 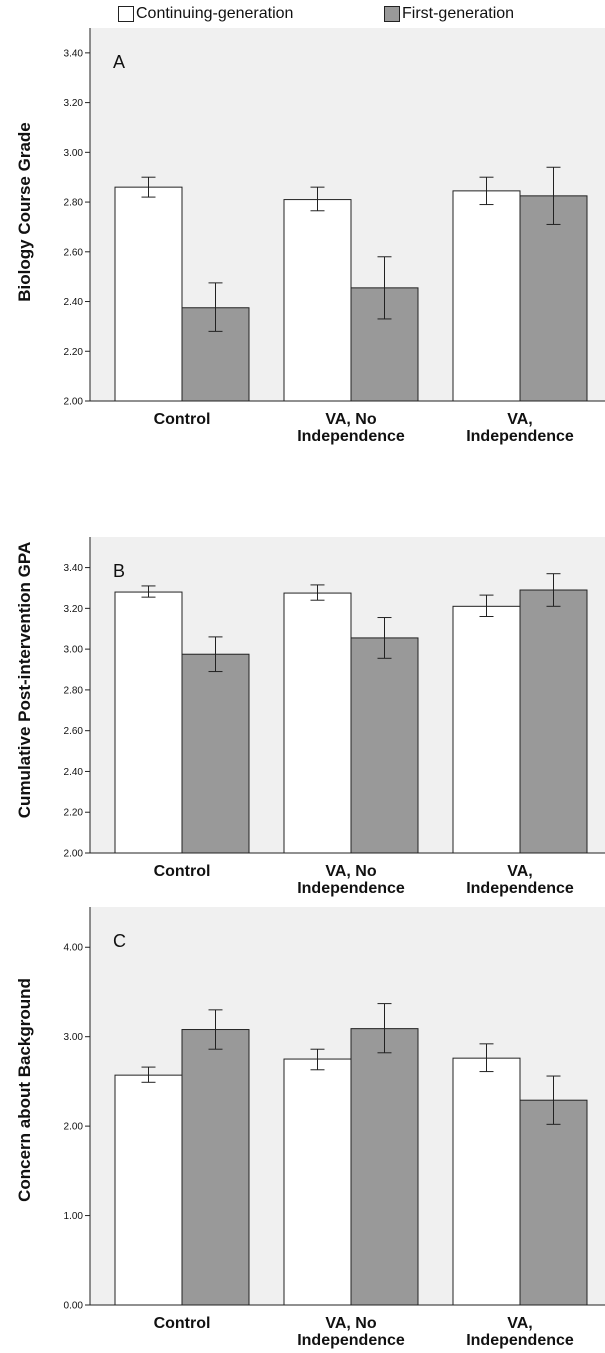 What do you see at coordinates (119, 941) in the screenshot?
I see `panel-label: C` at bounding box center [119, 941].